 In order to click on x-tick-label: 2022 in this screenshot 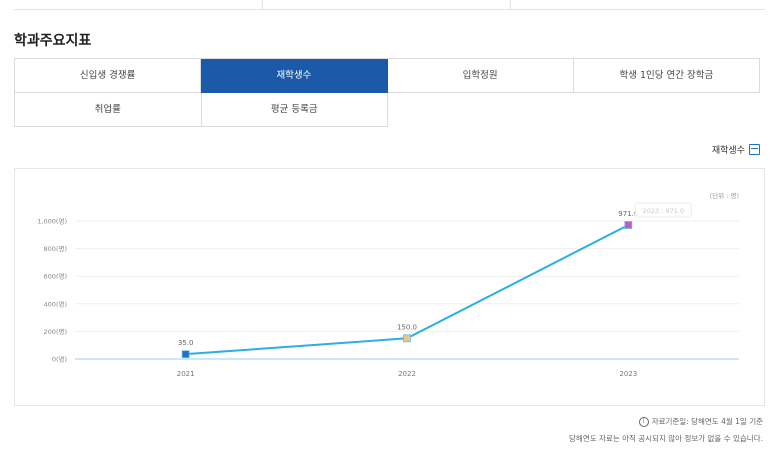, I will do `click(407, 374)`.